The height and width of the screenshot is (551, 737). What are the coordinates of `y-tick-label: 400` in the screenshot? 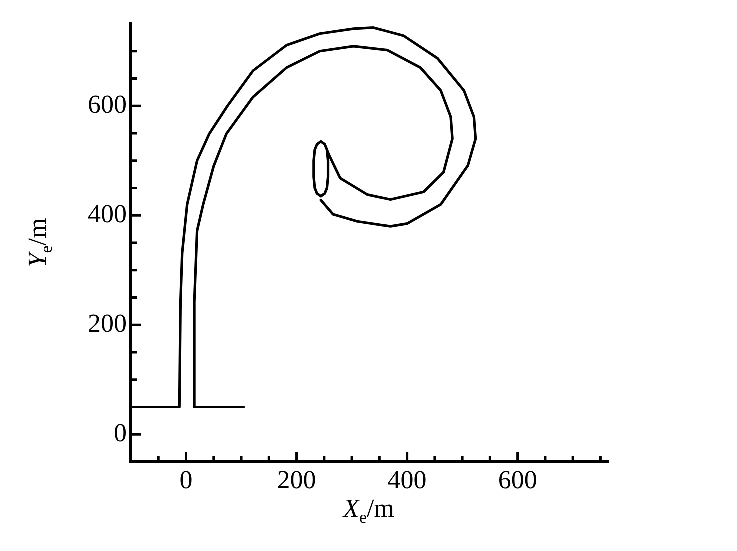 It's located at (107, 213).